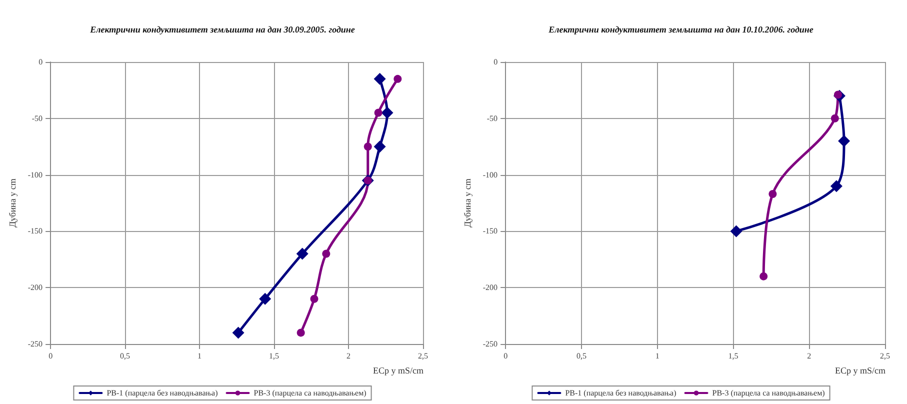  What do you see at coordinates (222, 29) in the screenshot?
I see `chart-title: Електрични кондуктивитет земљишта на дан 30.09.2005. године` at bounding box center [222, 29].